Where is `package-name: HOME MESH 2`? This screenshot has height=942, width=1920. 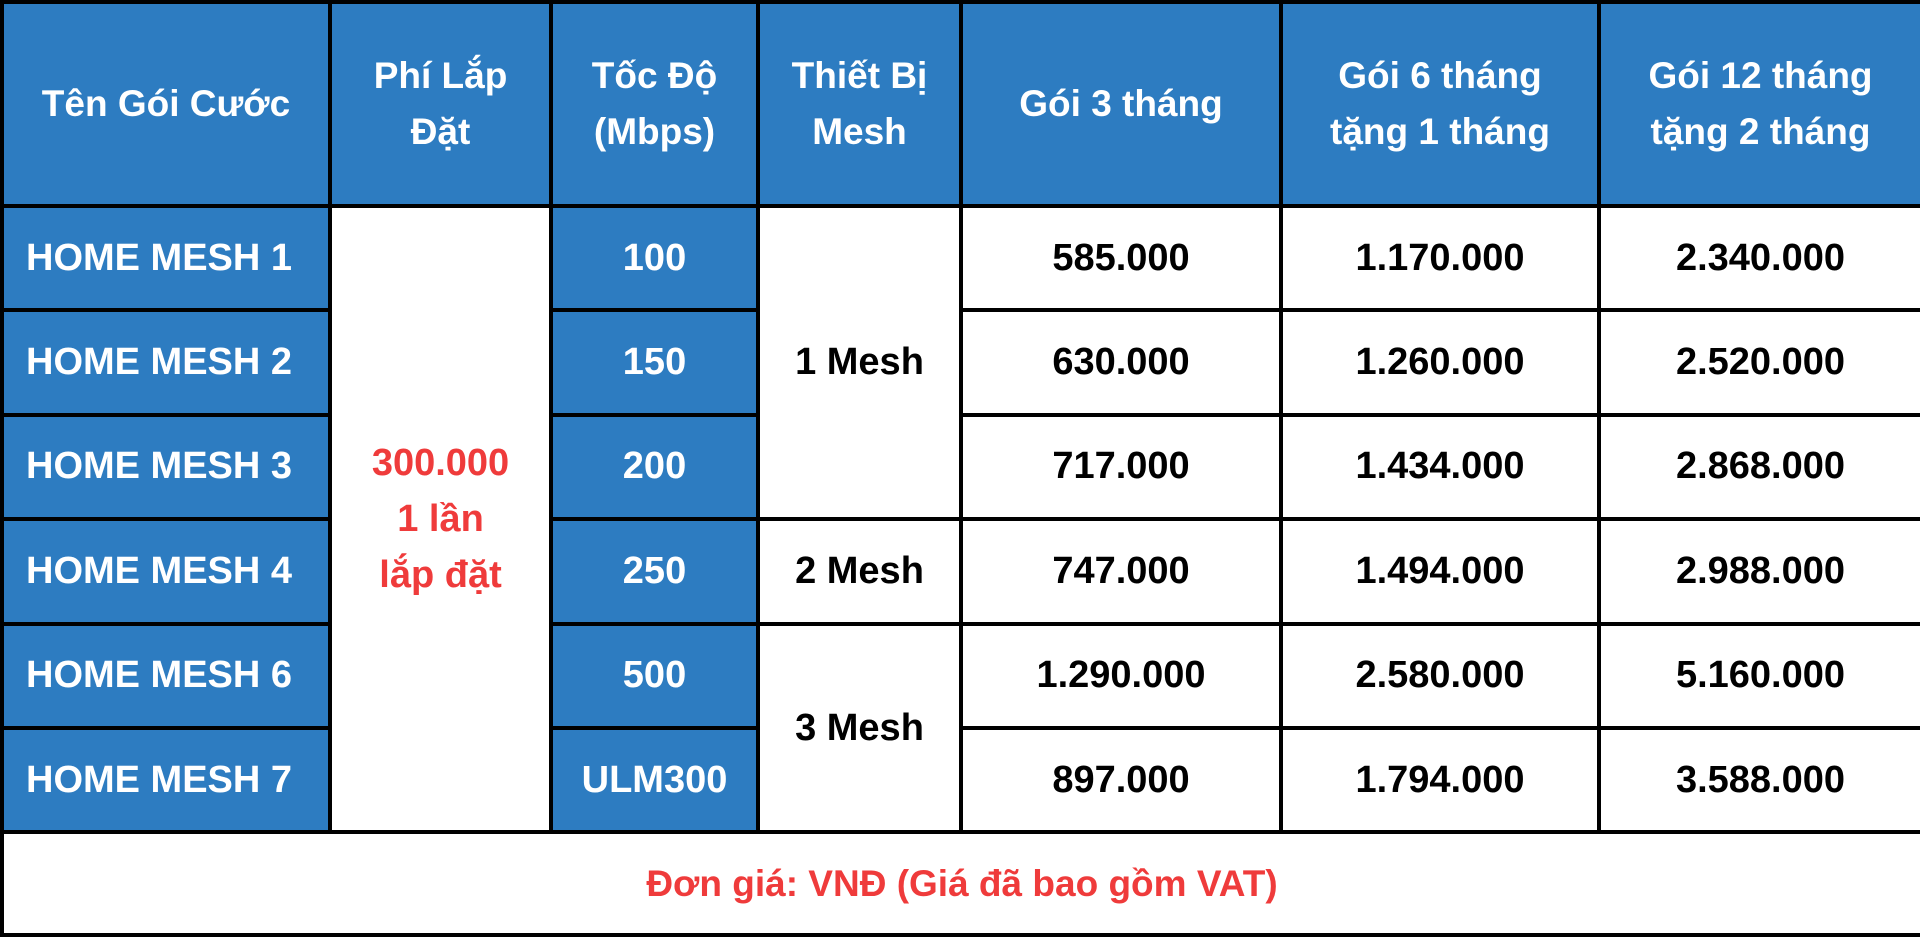 package-name: HOME MESH 2 is located at coordinates (166, 362).